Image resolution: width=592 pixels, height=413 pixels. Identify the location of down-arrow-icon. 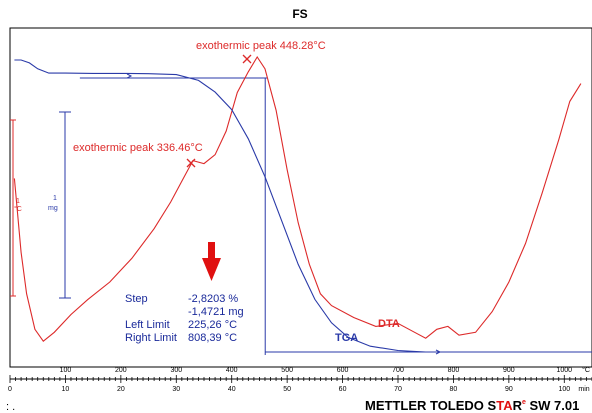
(211, 261).